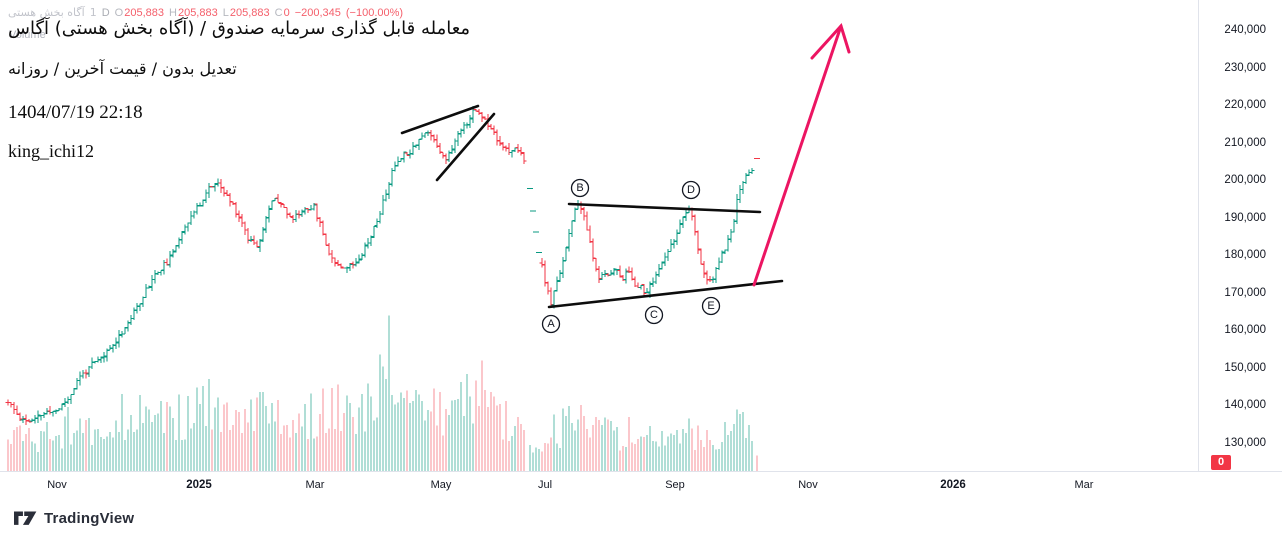  Describe the element at coordinates (1245, 30) in the screenshot. I see `price-axis-label: 240,000` at that location.